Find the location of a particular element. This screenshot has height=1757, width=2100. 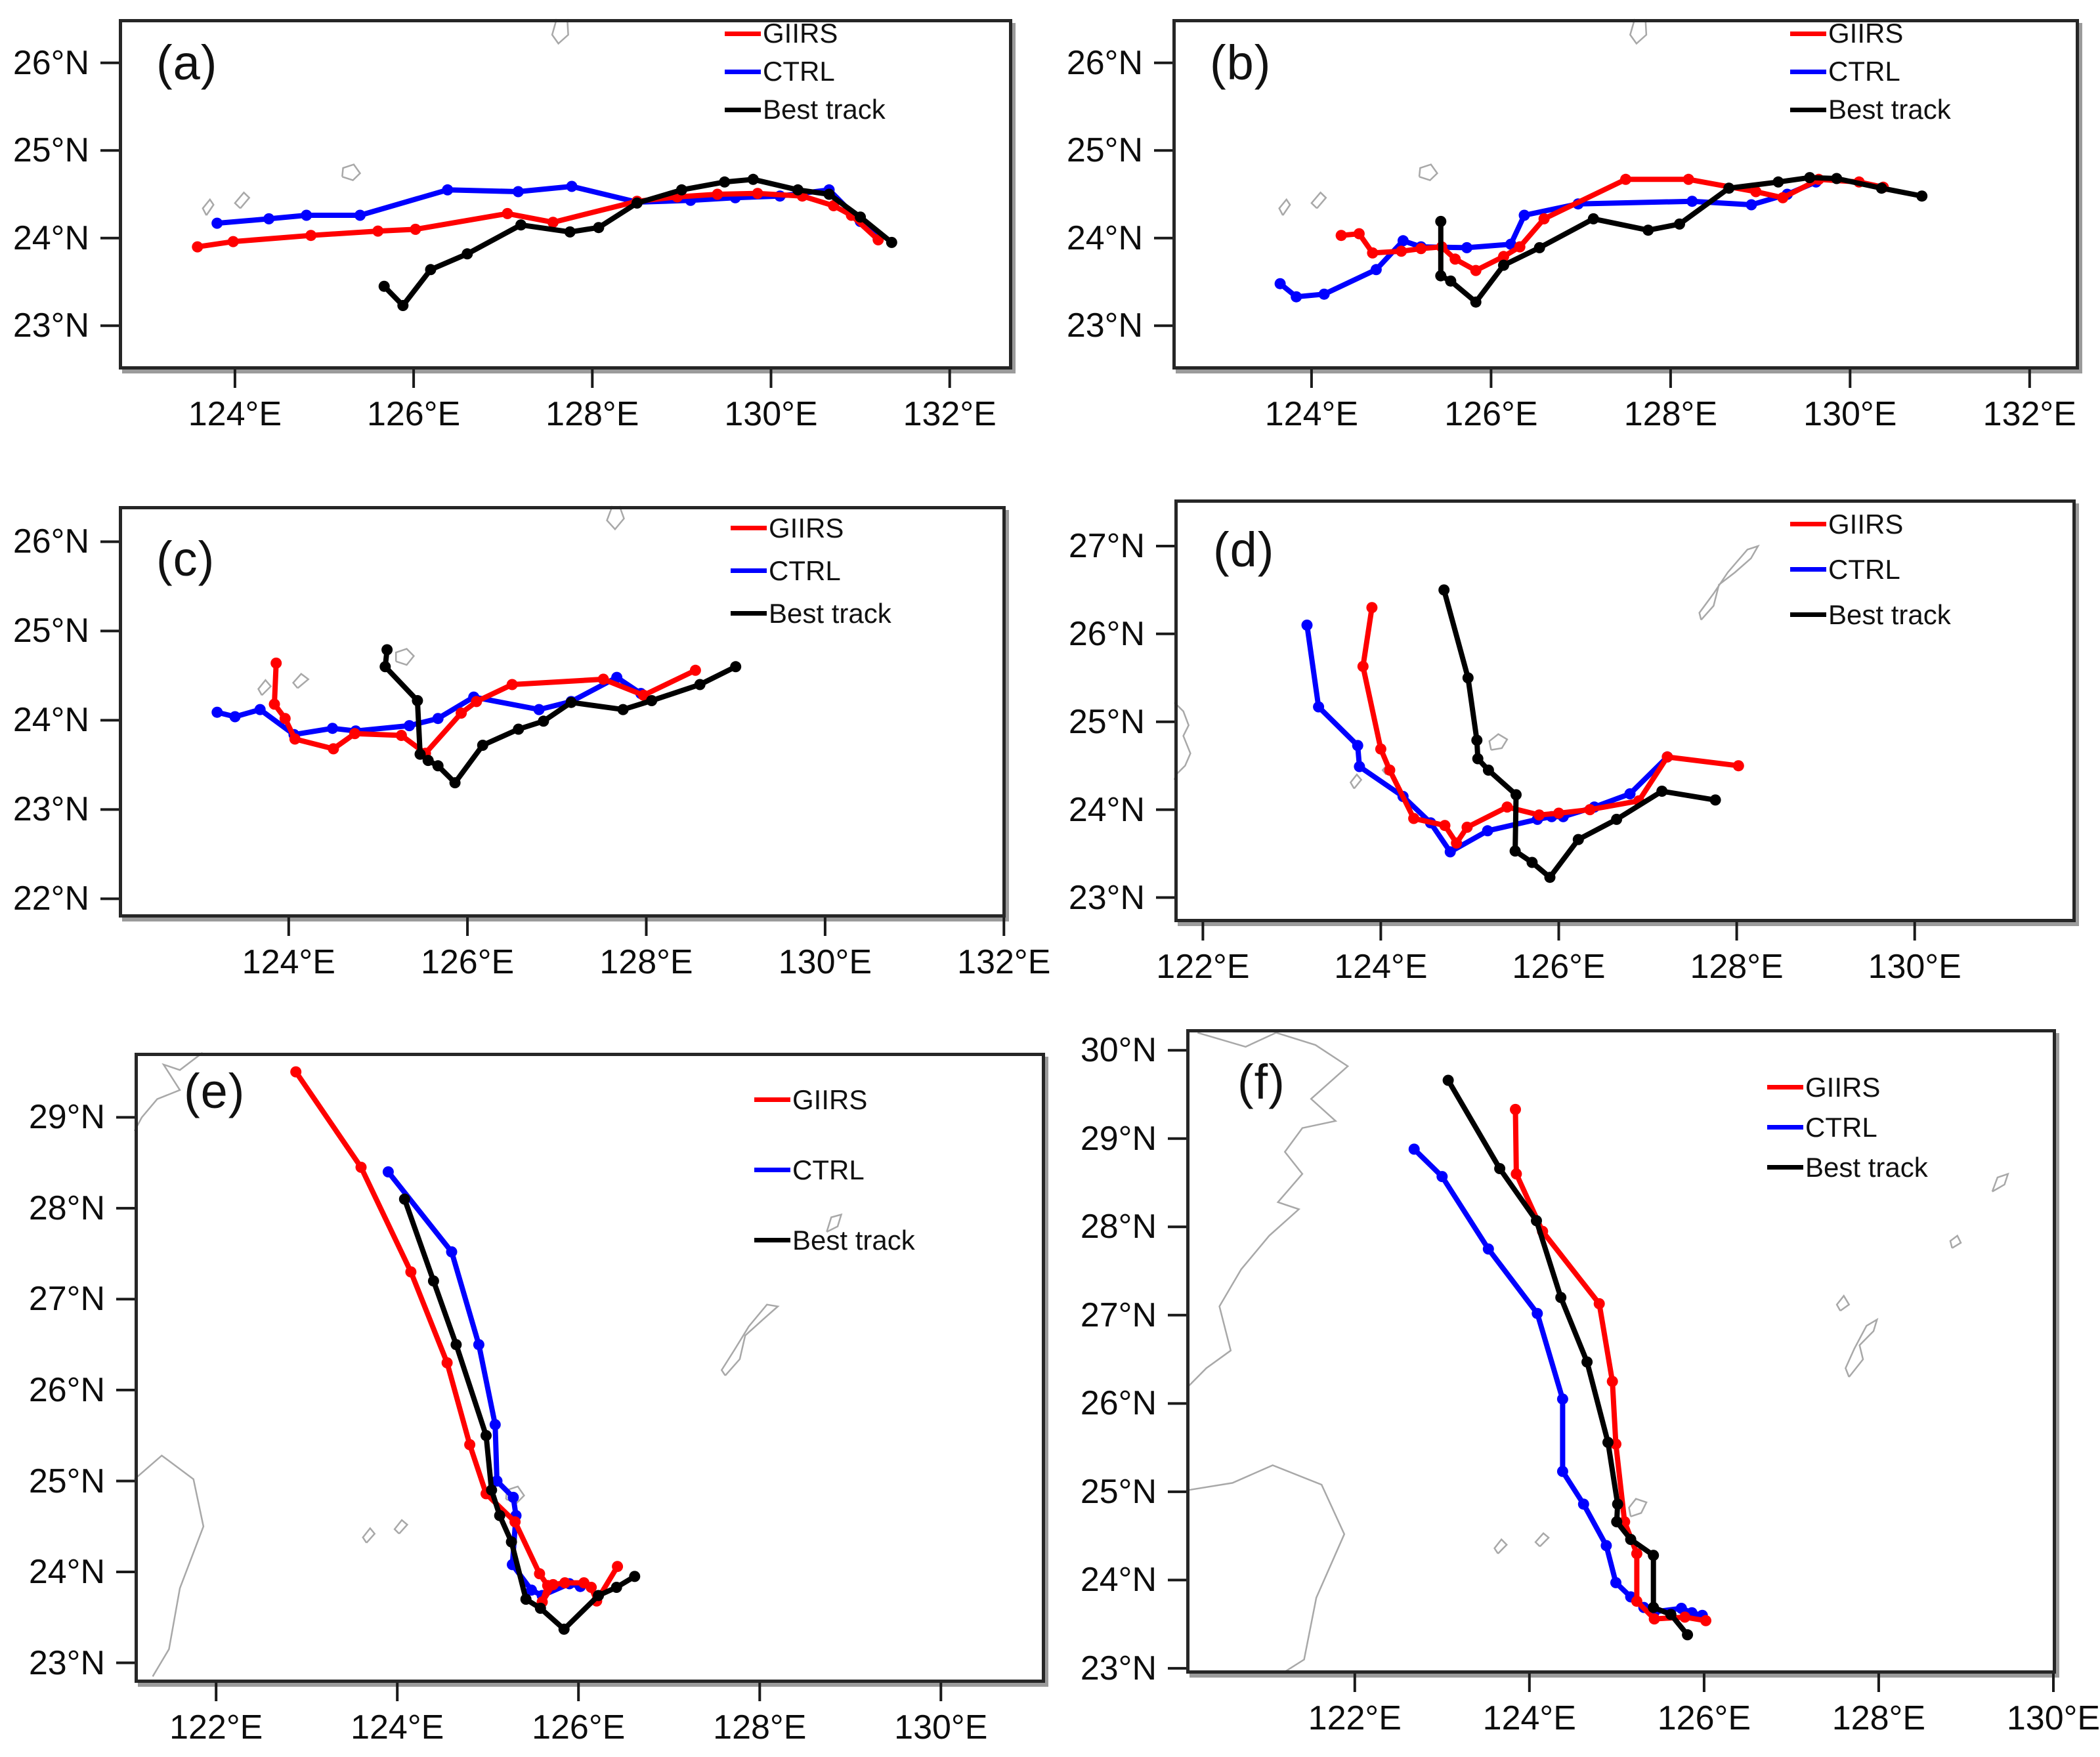

map-plot-b is located at coordinates (1617, 203).